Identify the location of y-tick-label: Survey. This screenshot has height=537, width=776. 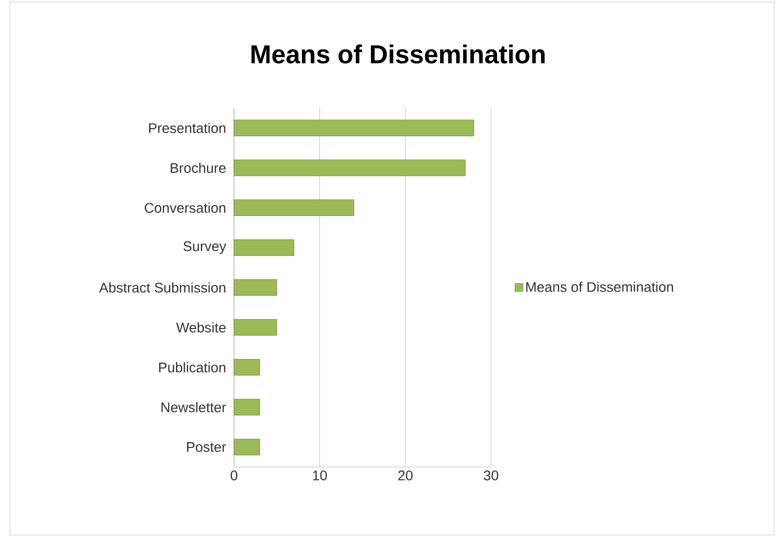
(204, 247).